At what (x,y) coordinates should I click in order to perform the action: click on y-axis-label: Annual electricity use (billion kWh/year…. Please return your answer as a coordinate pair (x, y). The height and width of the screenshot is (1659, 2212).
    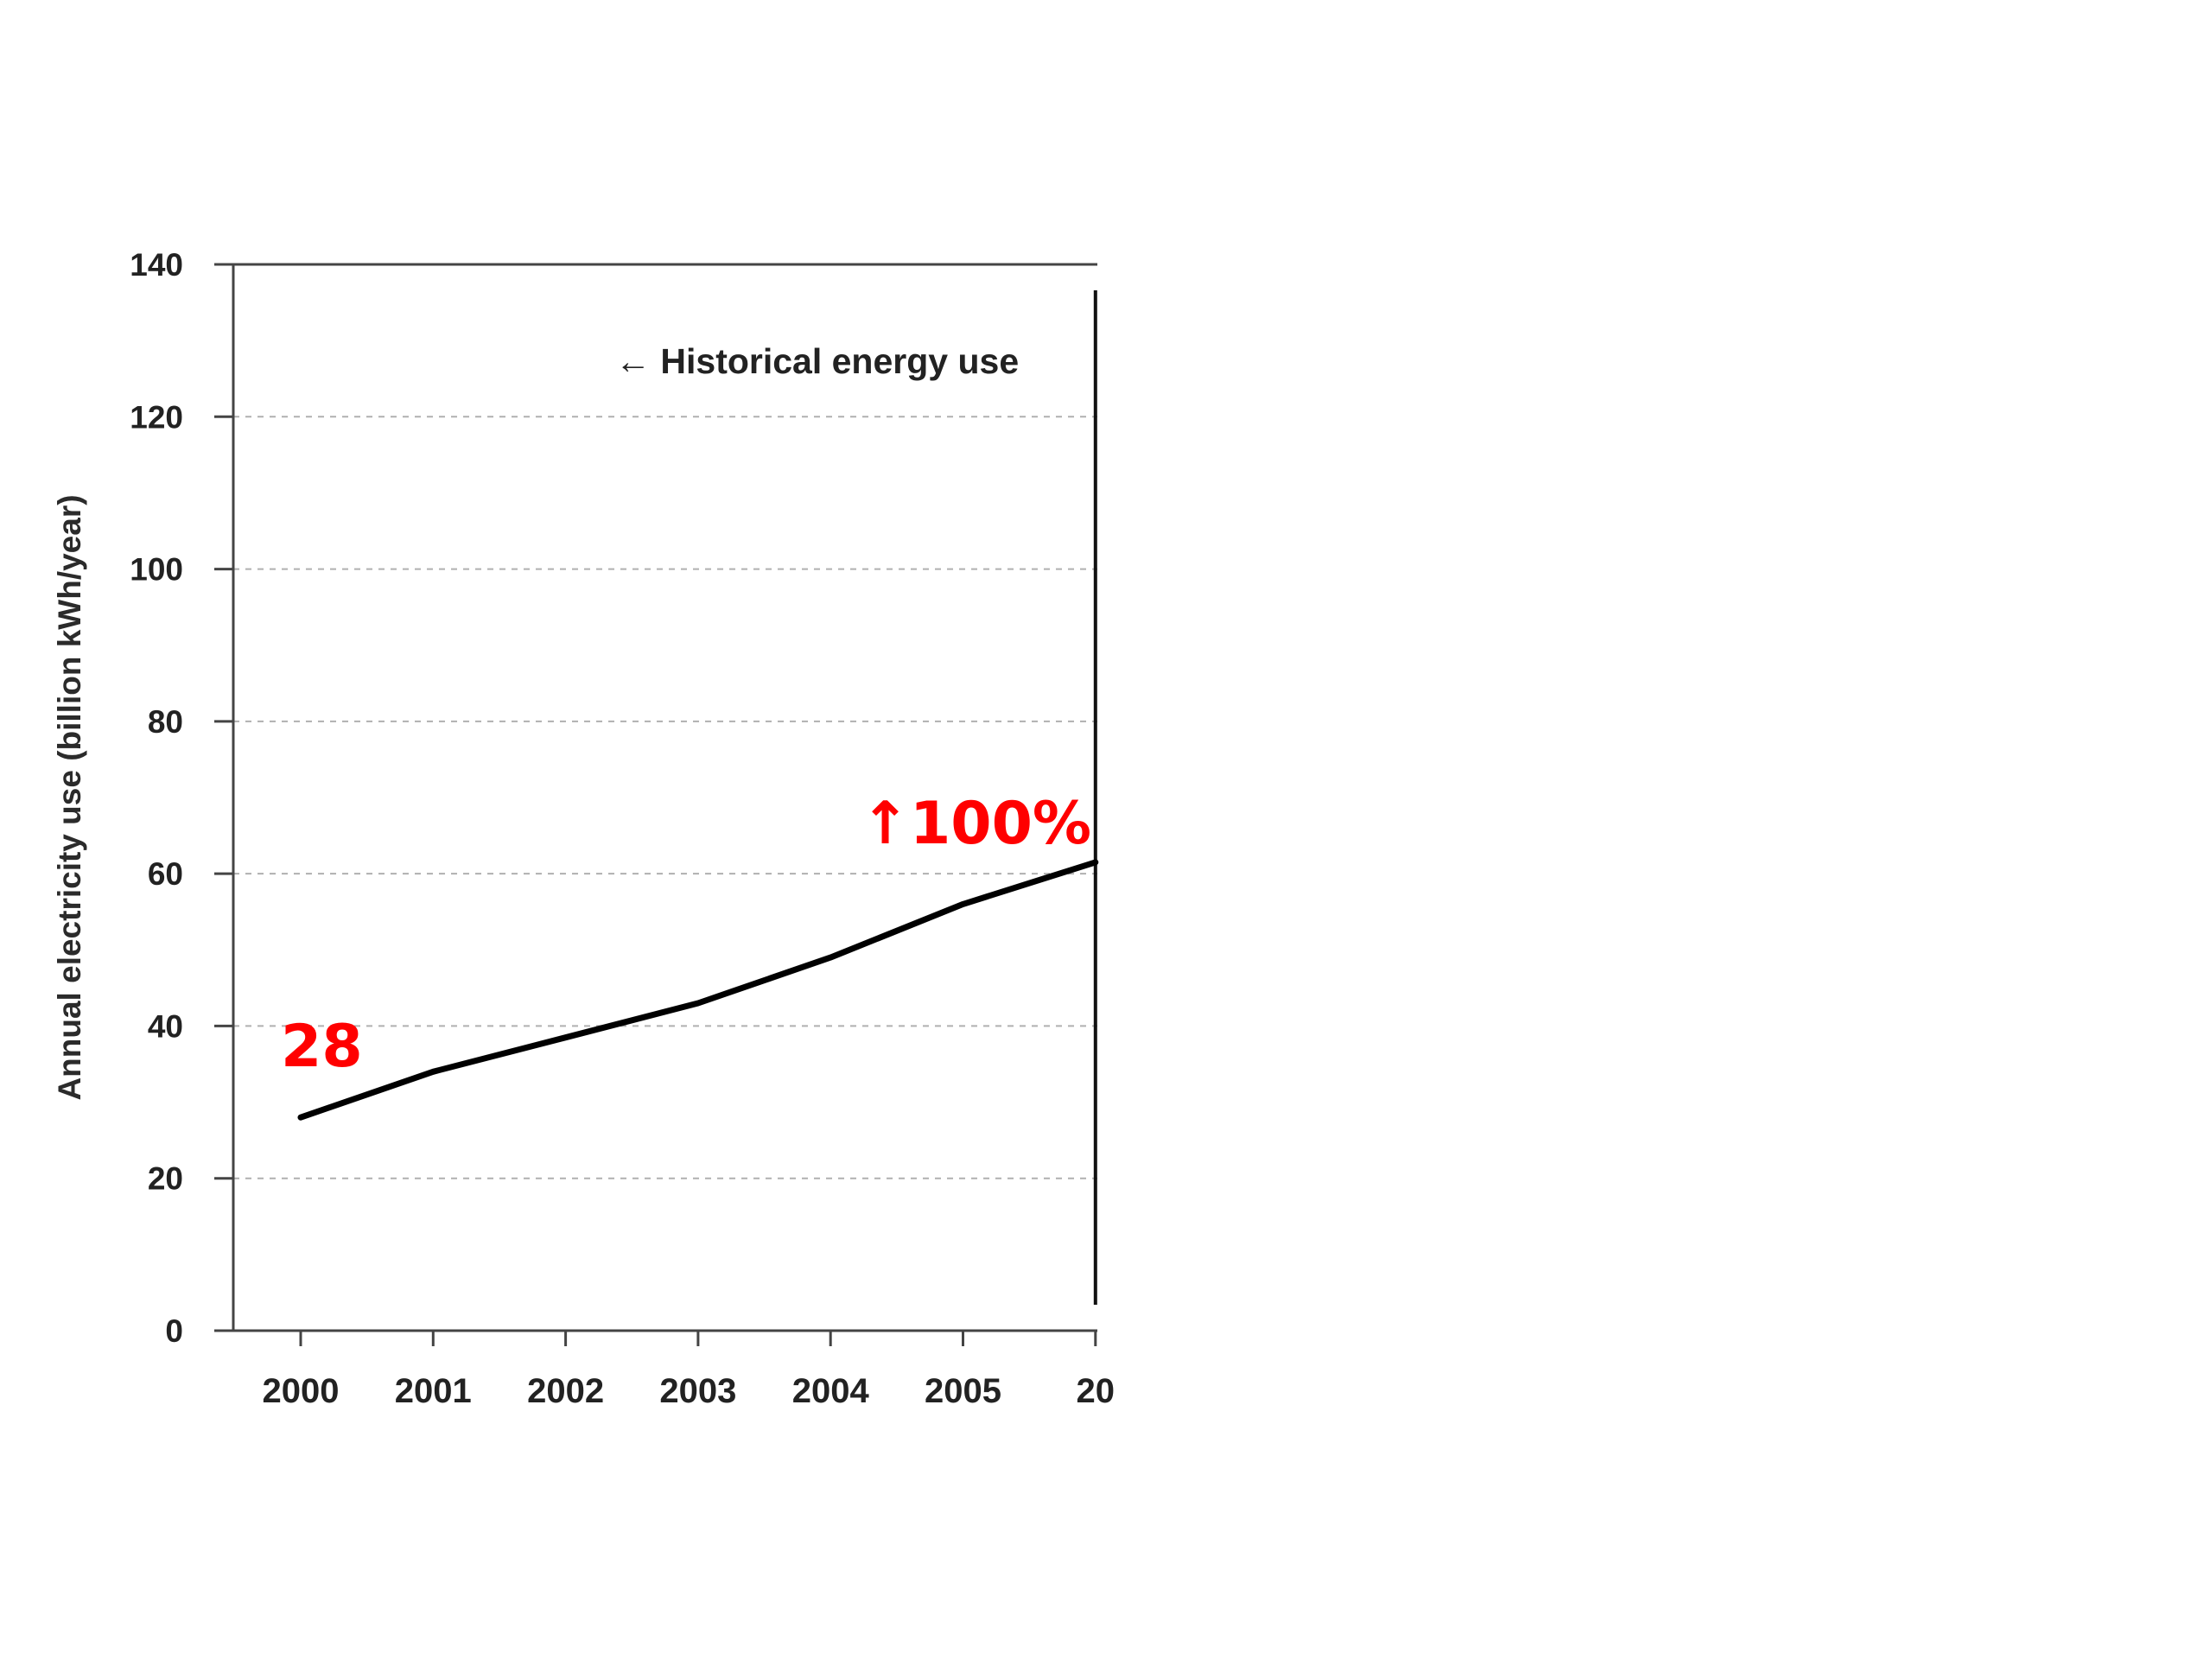
    Looking at the image, I should click on (69, 797).